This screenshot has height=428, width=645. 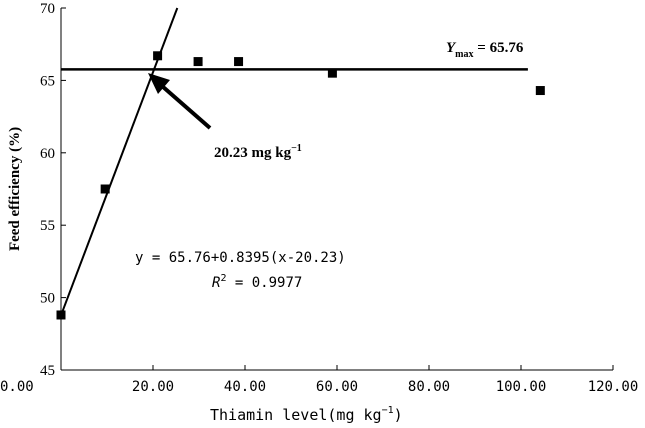 What do you see at coordinates (296, 148) in the screenshot?
I see `breakpoint-unit-exponent: −1` at bounding box center [296, 148].